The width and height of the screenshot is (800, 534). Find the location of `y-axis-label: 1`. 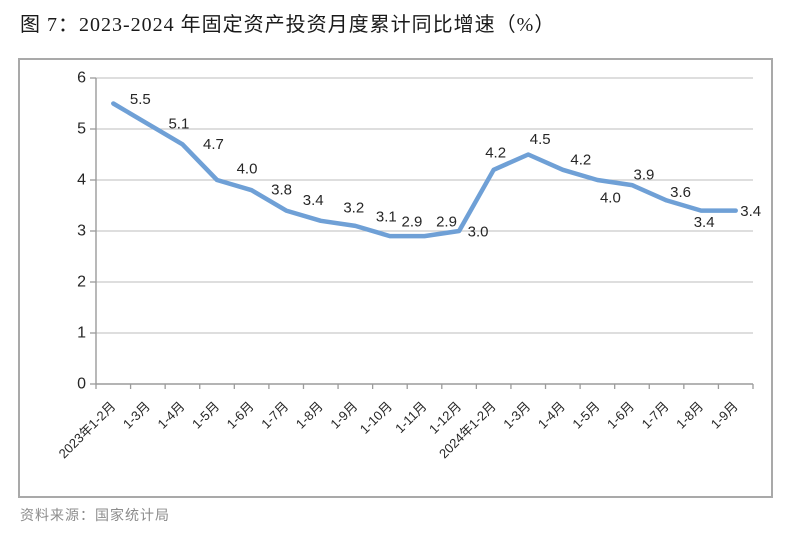

y-axis-label: 1 is located at coordinates (81, 333).